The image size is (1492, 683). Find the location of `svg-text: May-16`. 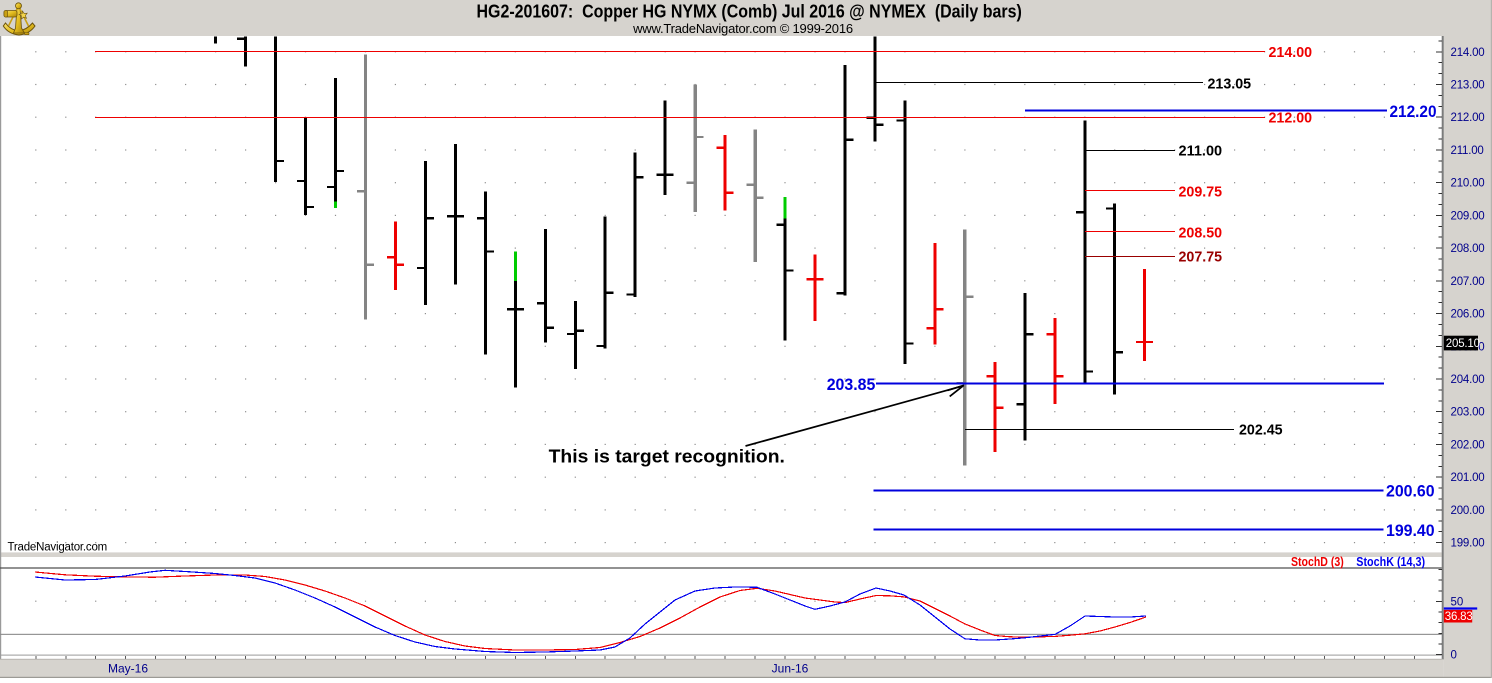

svg-text: May-16 is located at coordinates (128, 669).